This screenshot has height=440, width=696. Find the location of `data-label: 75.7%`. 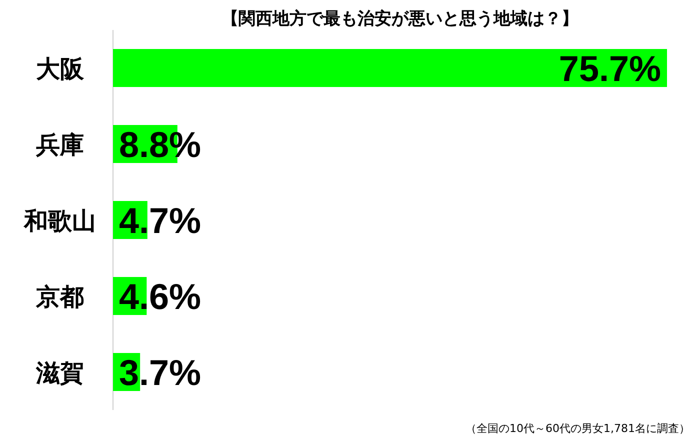

data-label: 75.7% is located at coordinates (609, 68).